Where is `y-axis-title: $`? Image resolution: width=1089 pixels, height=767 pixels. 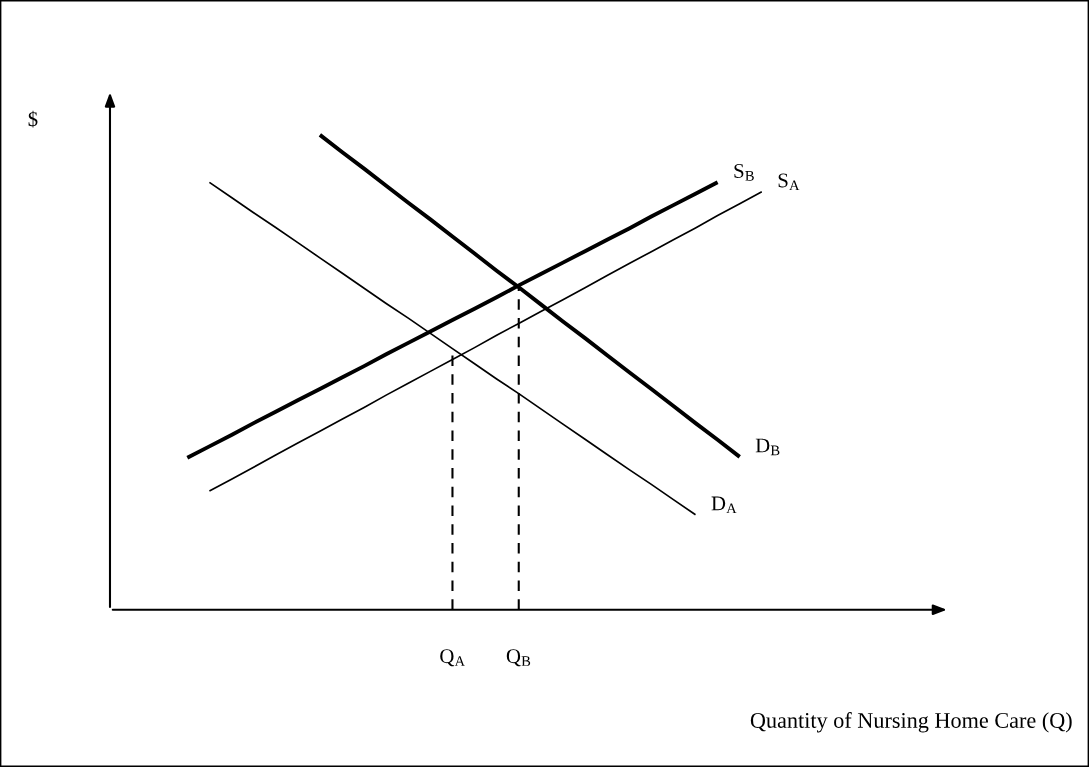
y-axis-title: $ is located at coordinates (33, 119).